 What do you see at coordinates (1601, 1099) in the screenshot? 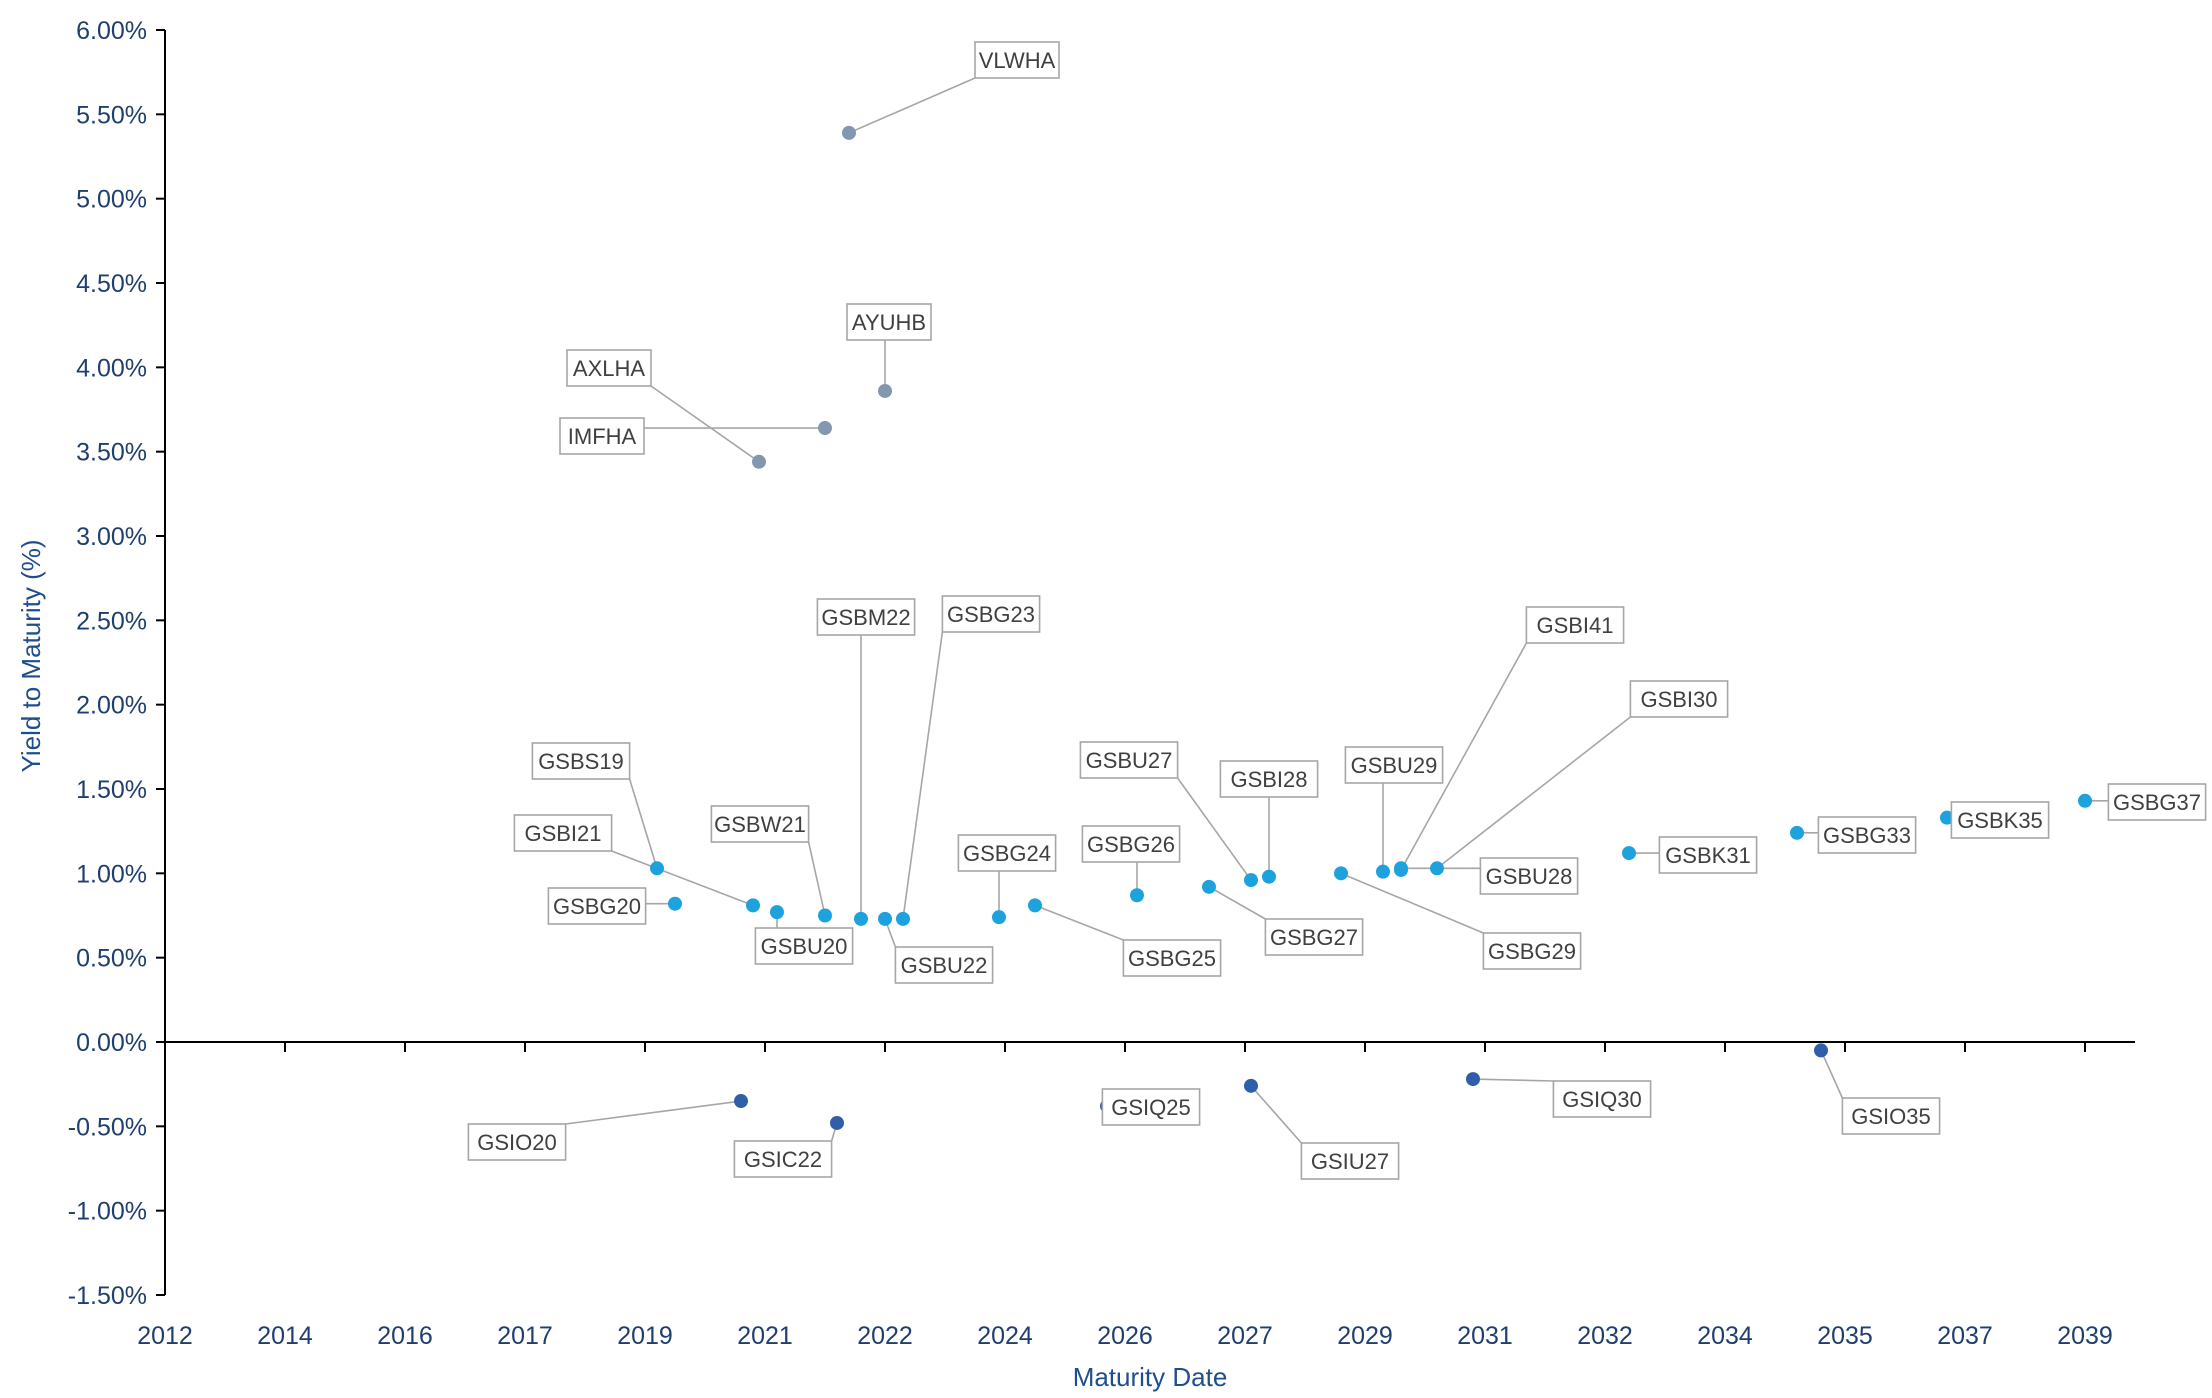
I see `data-label: GSIQ30` at bounding box center [1601, 1099].